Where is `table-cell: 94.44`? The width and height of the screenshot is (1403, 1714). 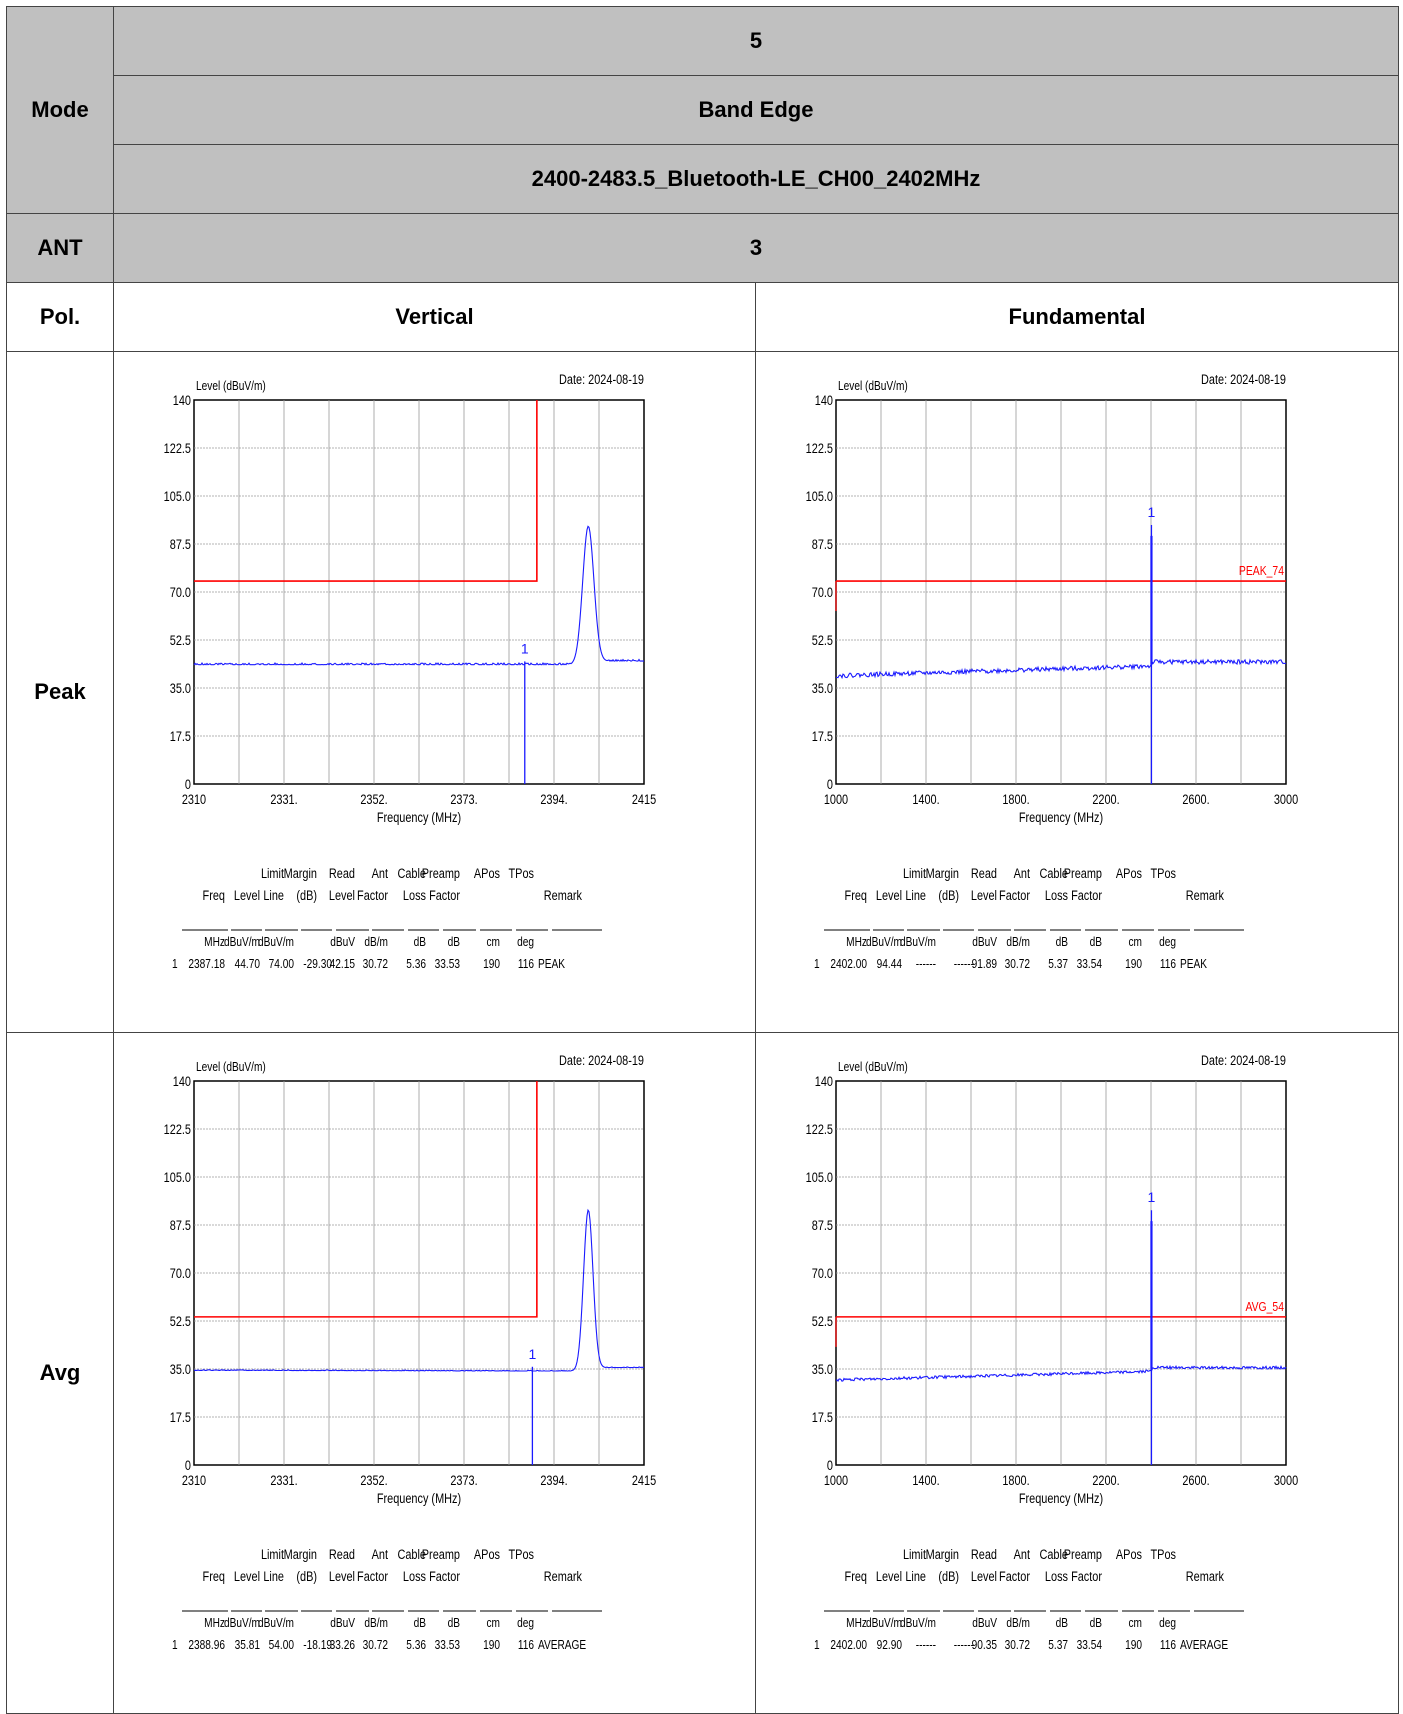 table-cell: 94.44 is located at coordinates (890, 964).